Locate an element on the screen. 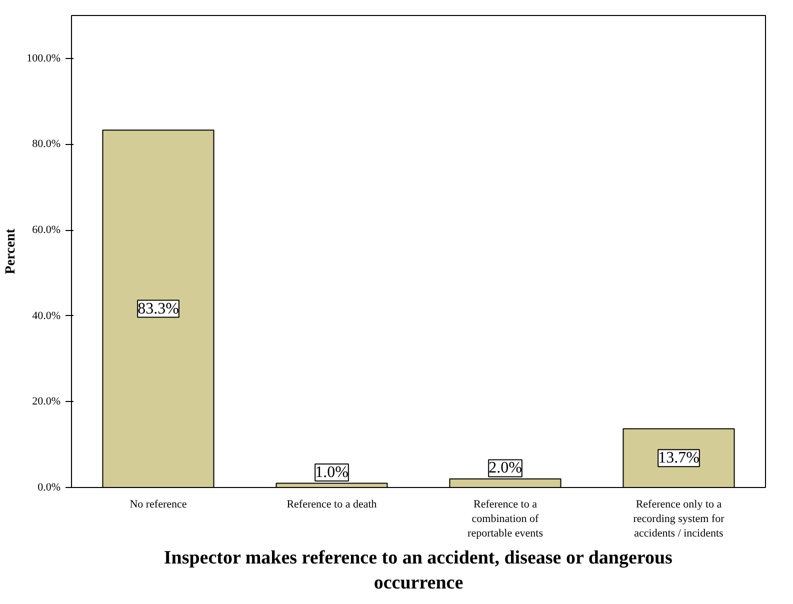  y-tick-label: 0.0% is located at coordinates (49, 488).